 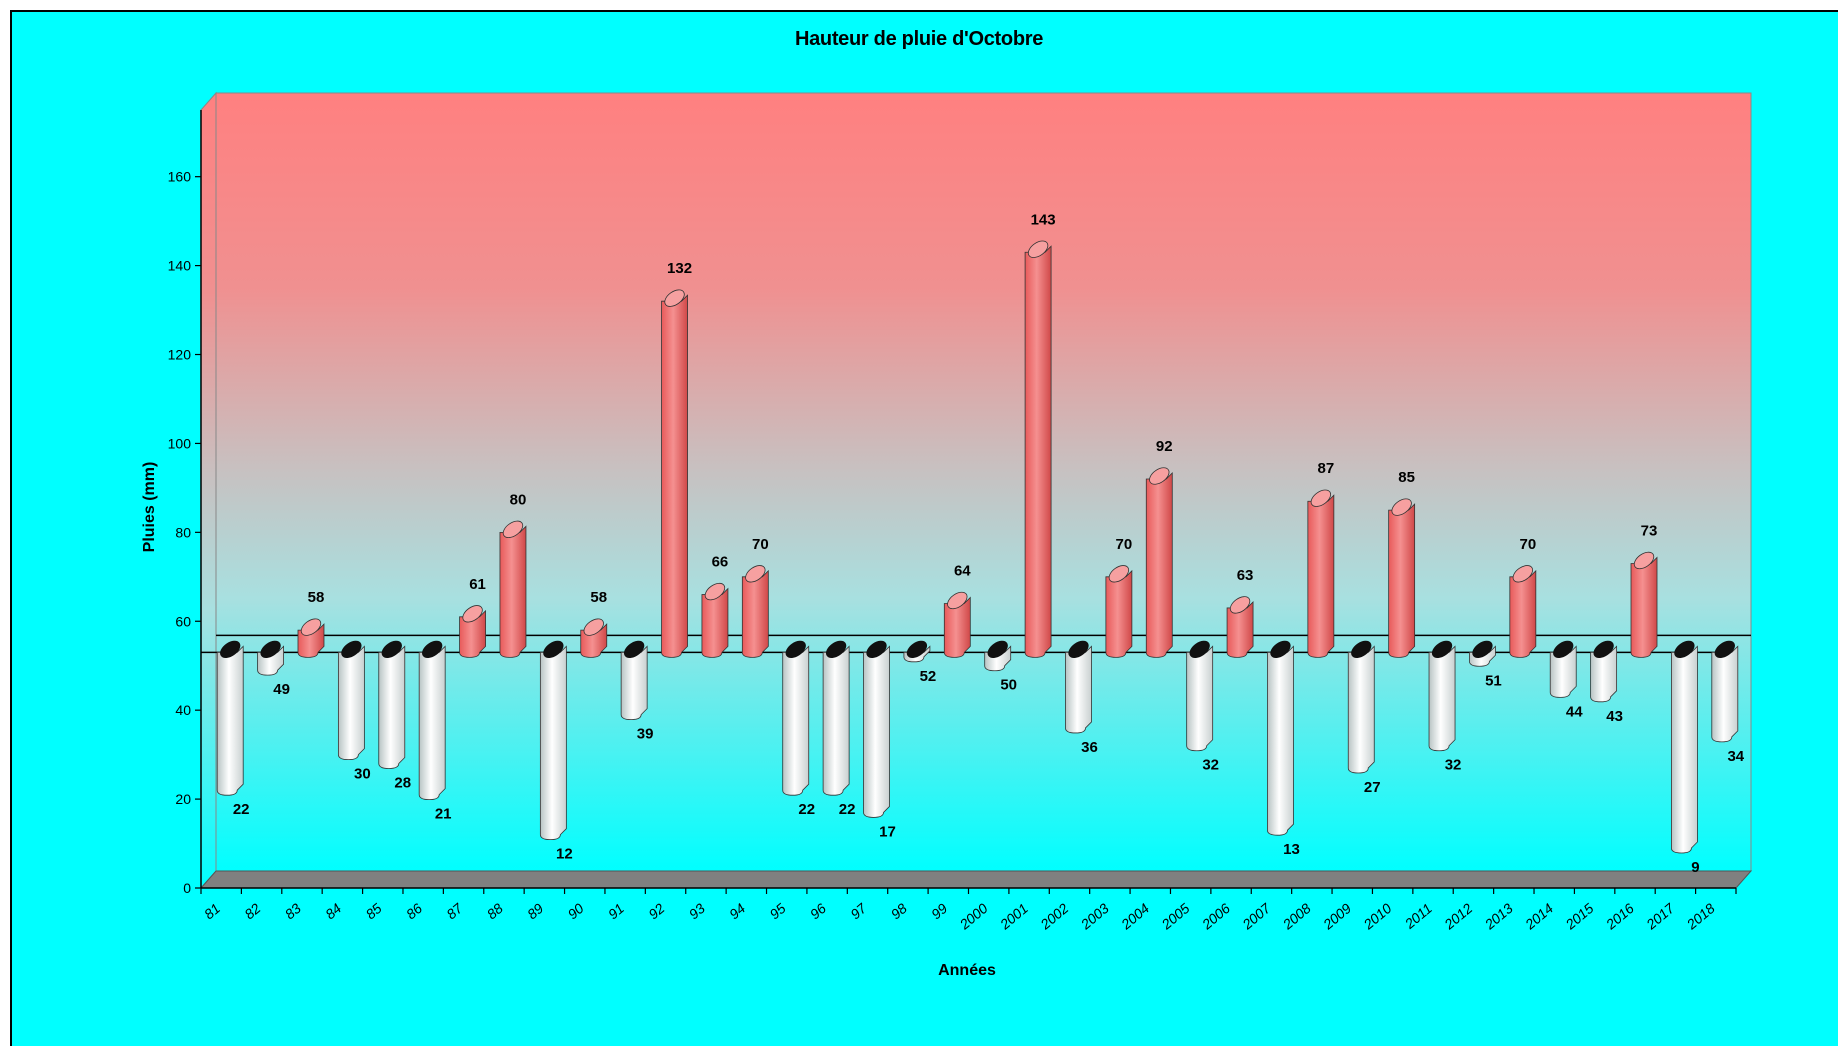 I want to click on x-tick-label: 92, so click(x=656, y=911).